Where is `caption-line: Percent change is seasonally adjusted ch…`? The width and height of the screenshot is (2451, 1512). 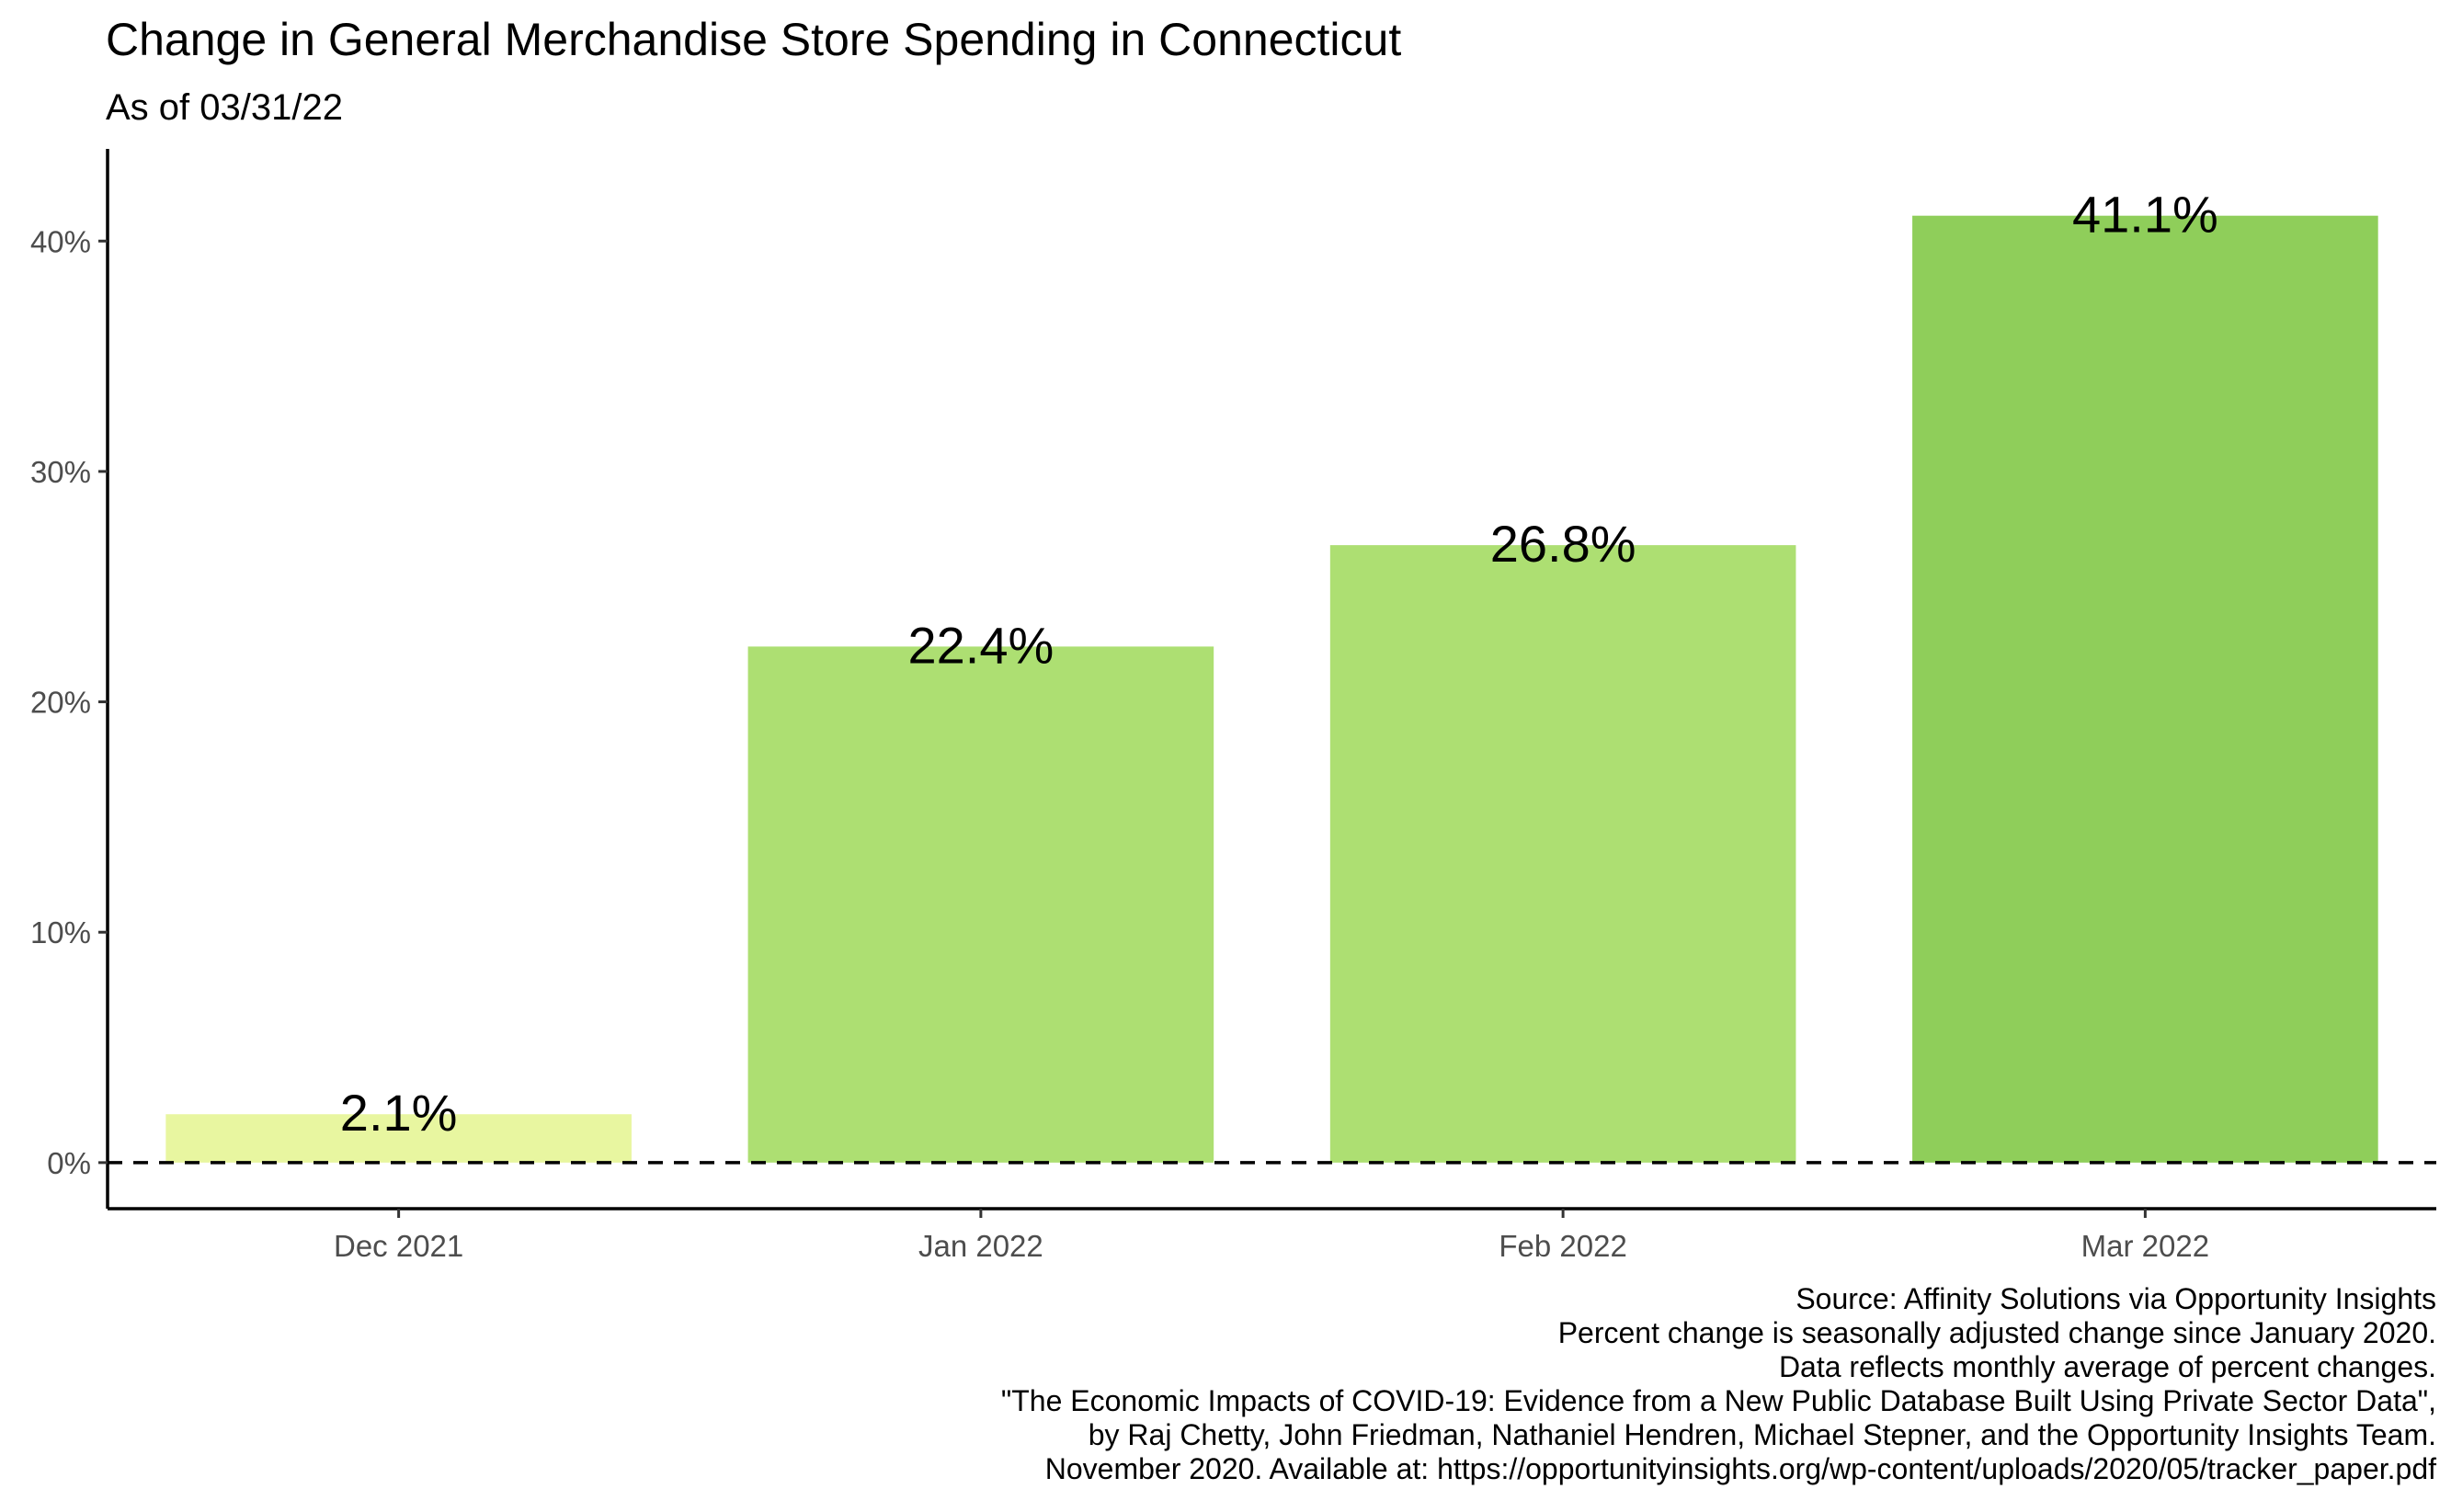
caption-line: Percent change is seasonally adjusted ch… is located at coordinates (1997, 1332).